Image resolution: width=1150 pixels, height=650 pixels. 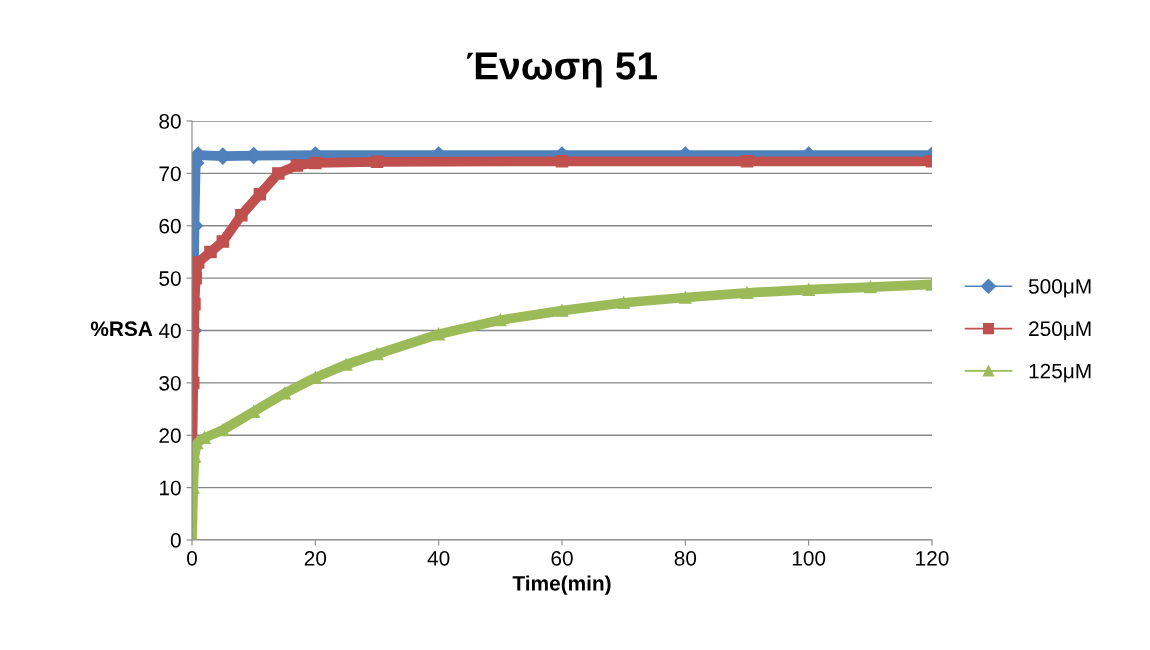 What do you see at coordinates (170, 278) in the screenshot?
I see `y-tick-label: 50` at bounding box center [170, 278].